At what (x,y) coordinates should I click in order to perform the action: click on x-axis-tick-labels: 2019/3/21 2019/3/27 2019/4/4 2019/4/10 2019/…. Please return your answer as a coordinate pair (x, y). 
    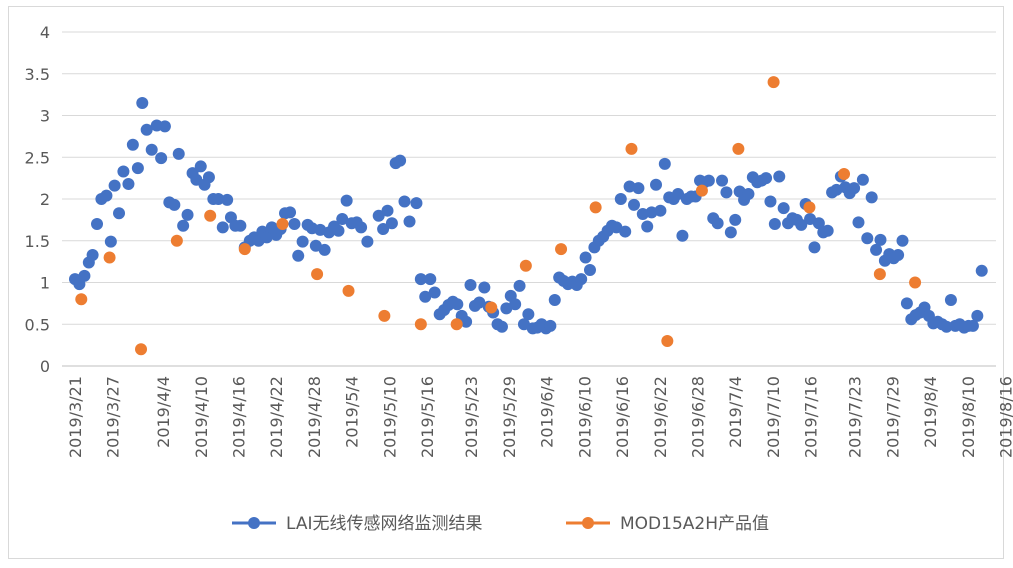
    Looking at the image, I should click on (539, 417).